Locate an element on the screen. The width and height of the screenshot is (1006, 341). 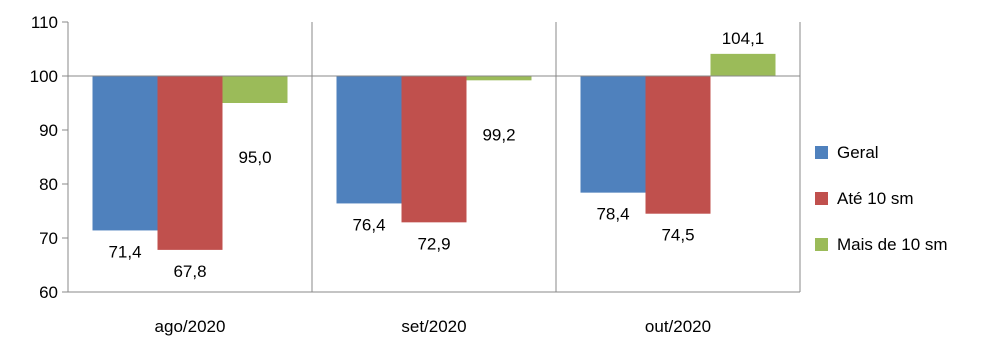
data-label: 99,2 is located at coordinates (498, 134).